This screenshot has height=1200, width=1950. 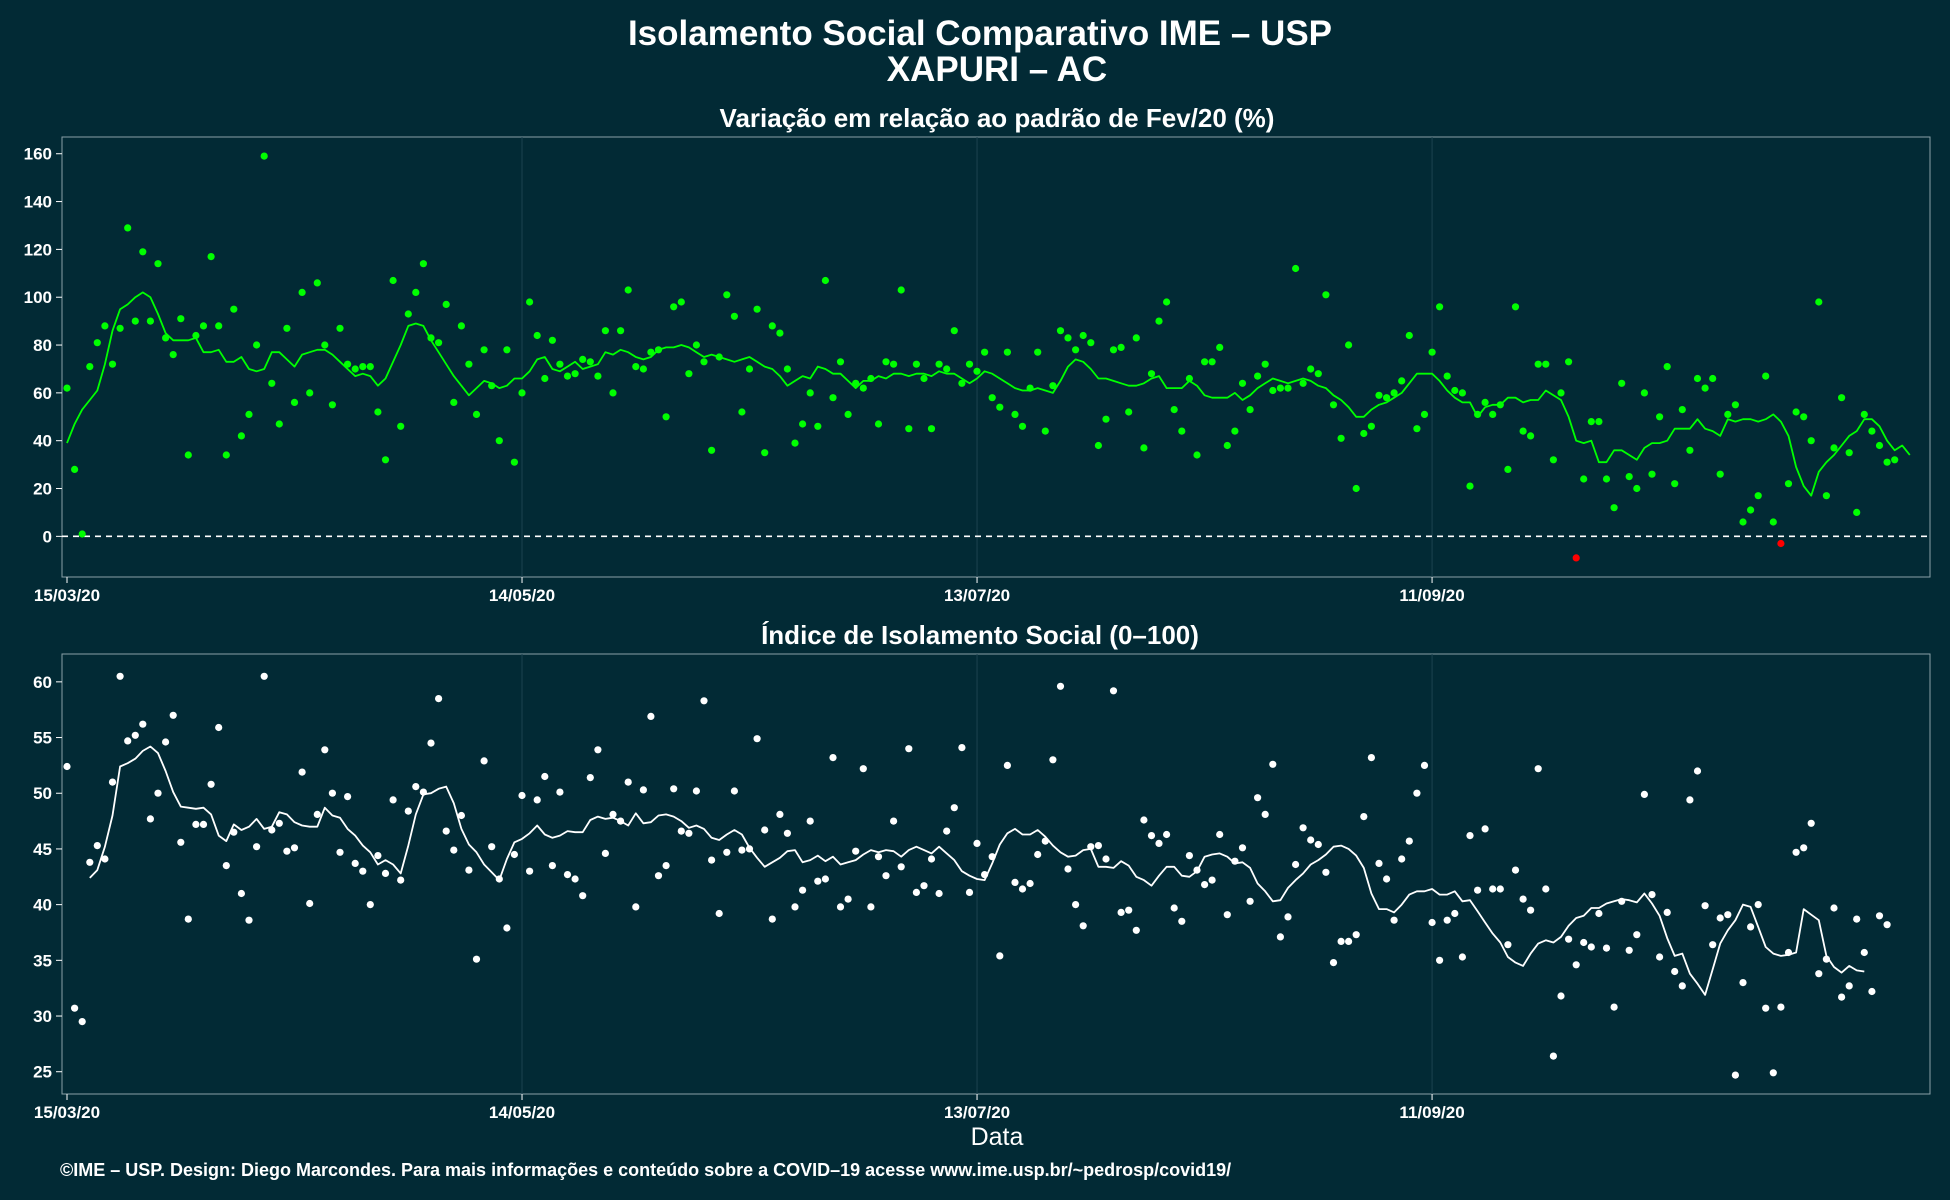 I want to click on isolation-index-panel-title: Índice de Isolamento Social (0–100), so click(x=980, y=635).